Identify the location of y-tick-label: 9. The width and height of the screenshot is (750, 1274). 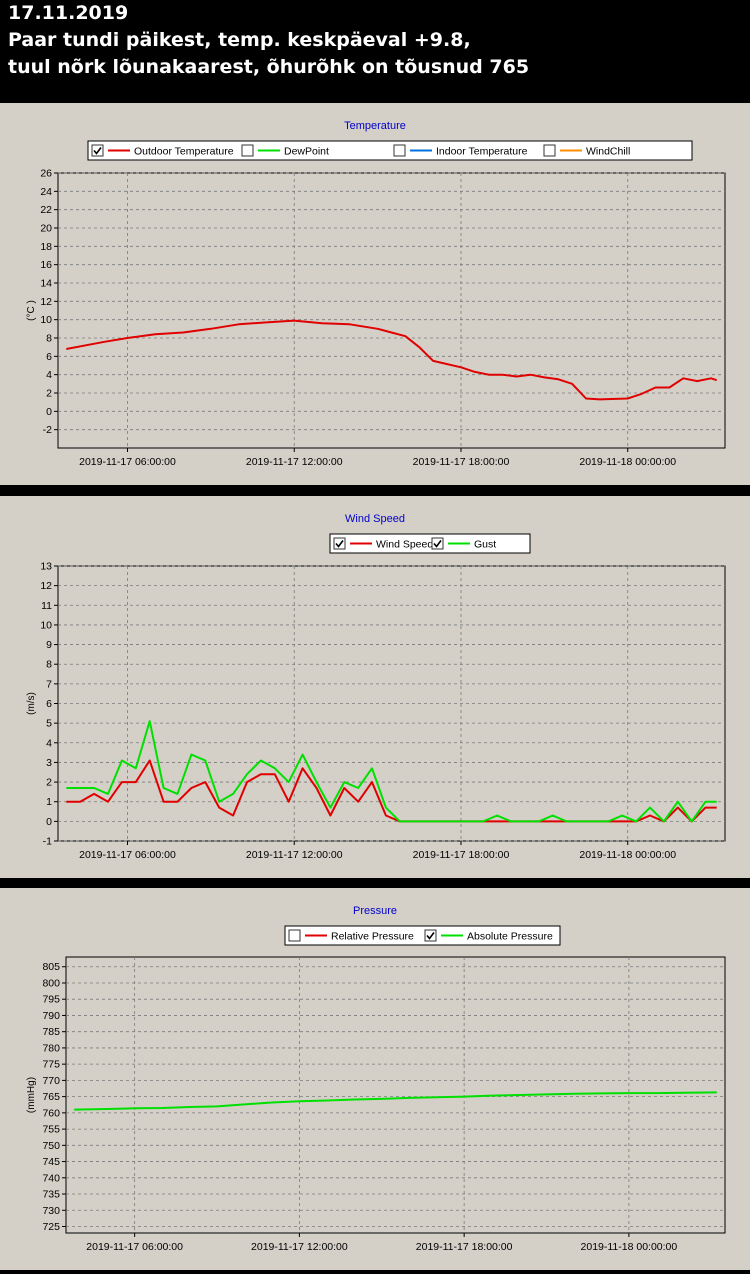
(49, 645).